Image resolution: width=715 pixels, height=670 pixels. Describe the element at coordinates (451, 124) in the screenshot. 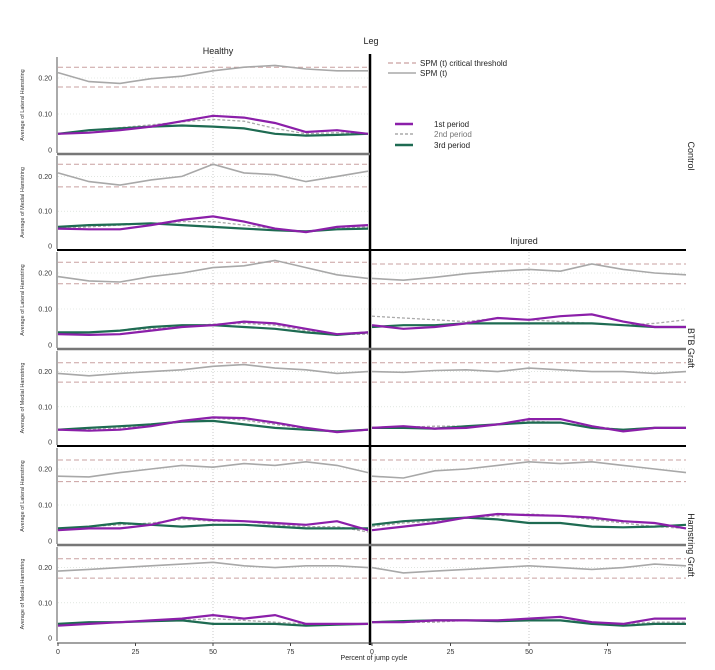

I see `legend-label-1st-period: 1st period` at that location.